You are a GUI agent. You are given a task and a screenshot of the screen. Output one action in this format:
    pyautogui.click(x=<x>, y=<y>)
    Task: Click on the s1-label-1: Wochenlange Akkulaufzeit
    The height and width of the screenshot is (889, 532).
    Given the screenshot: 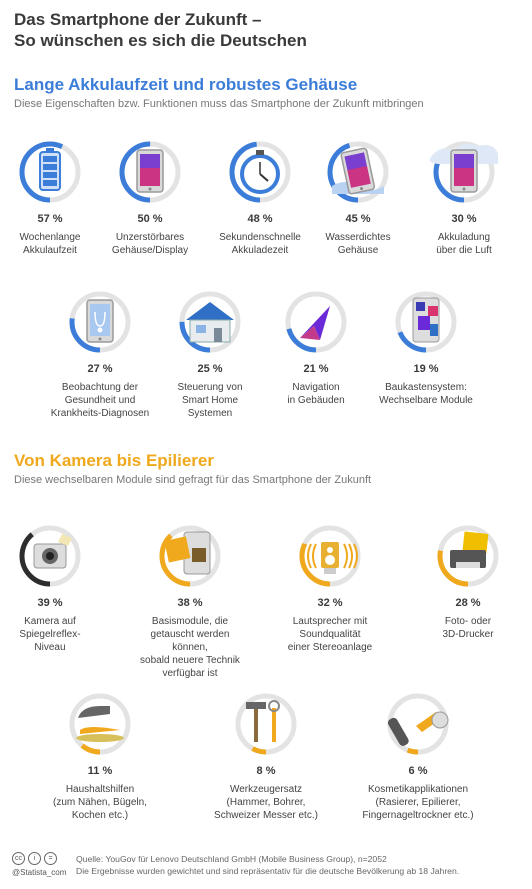 What is the action you would take?
    pyautogui.click(x=50, y=244)
    